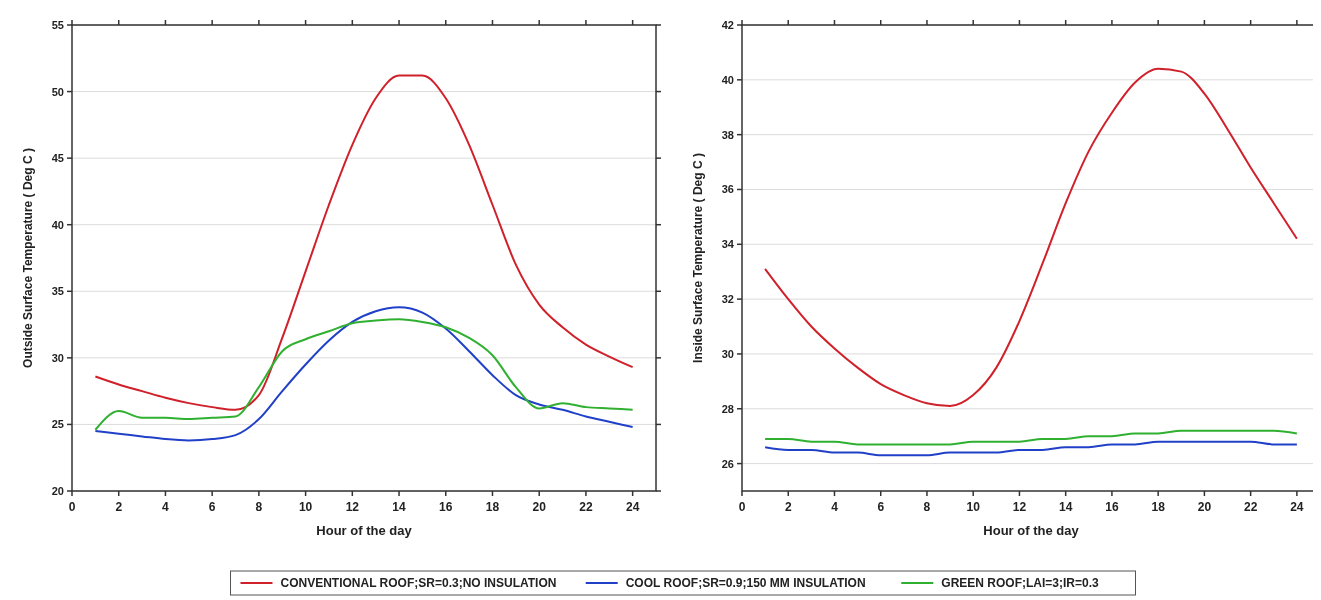 The height and width of the screenshot is (600, 1321). I want to click on y-tick-label: 55, so click(57, 25).